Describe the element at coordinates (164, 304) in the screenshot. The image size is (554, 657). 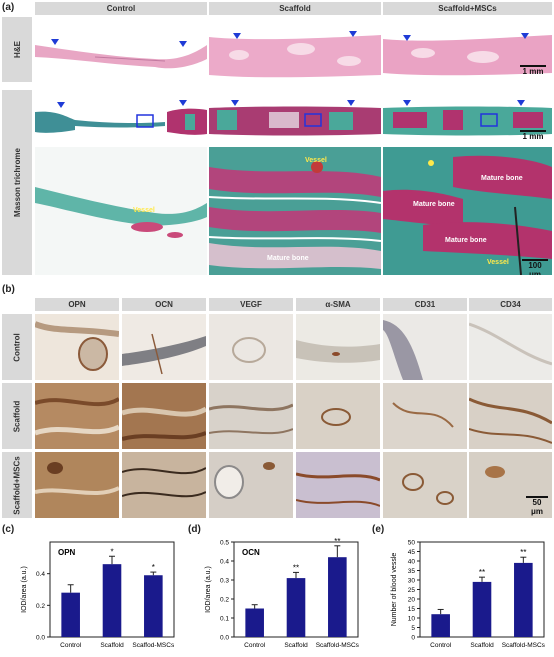
I see `col-header-ocn: OCN` at that location.